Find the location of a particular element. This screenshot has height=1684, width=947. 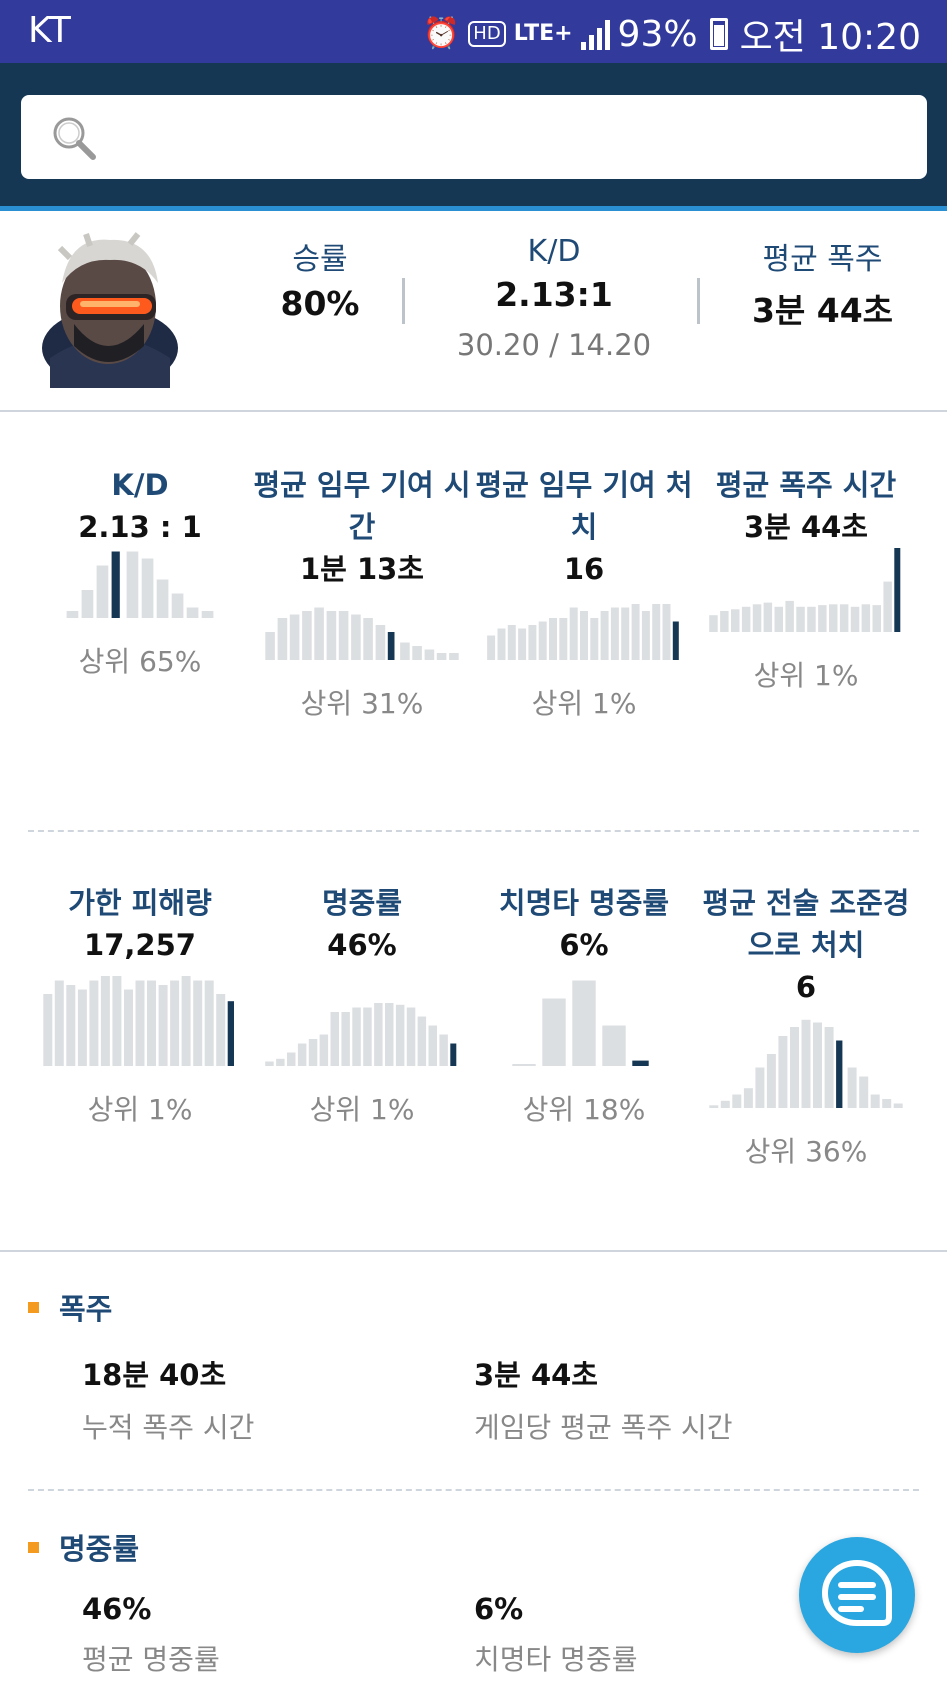

chat-button is located at coordinates (857, 1595).